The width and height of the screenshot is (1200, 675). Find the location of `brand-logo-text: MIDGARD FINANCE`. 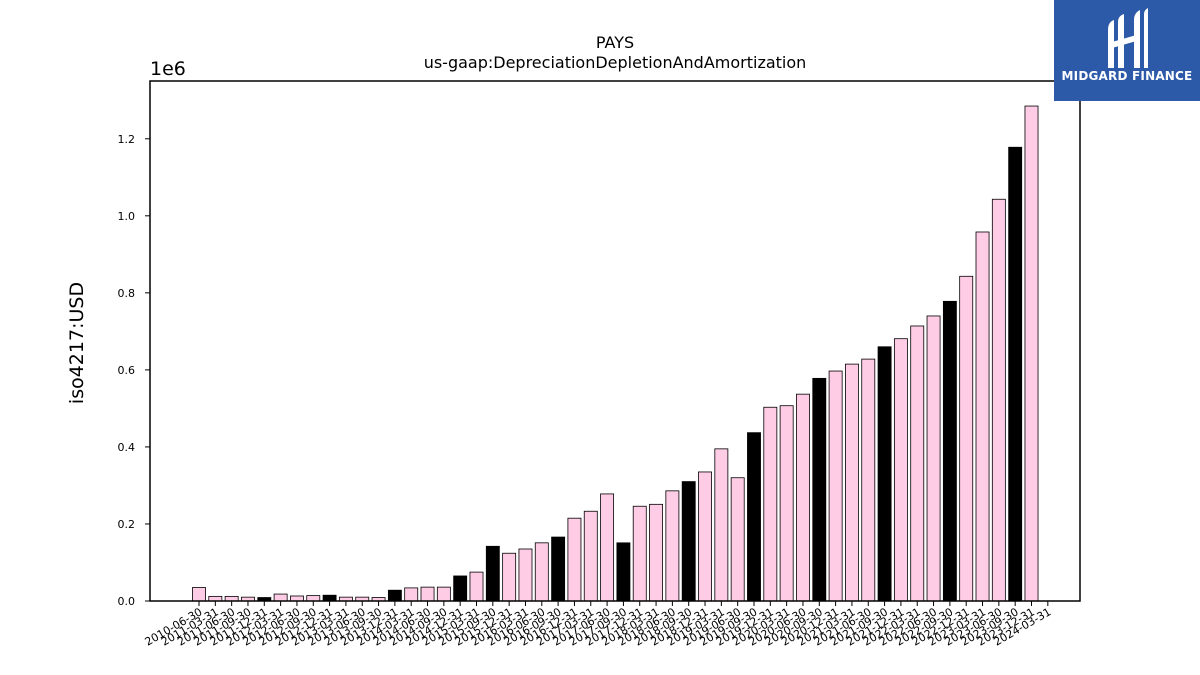

brand-logo-text: MIDGARD FINANCE is located at coordinates (1127, 76).